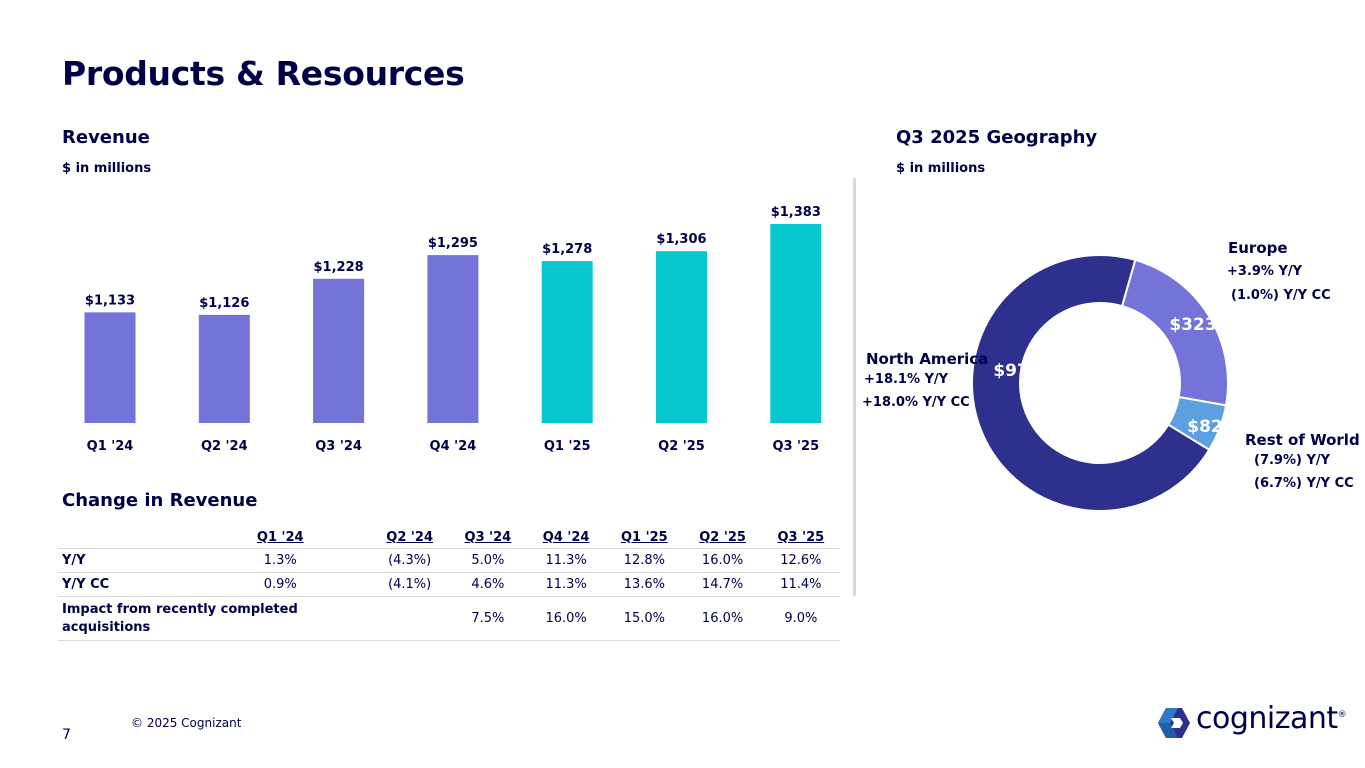 The height and width of the screenshot is (768, 1365). Describe the element at coordinates (339, 267) in the screenshot. I see `bar-value-label: $1,228` at that location.